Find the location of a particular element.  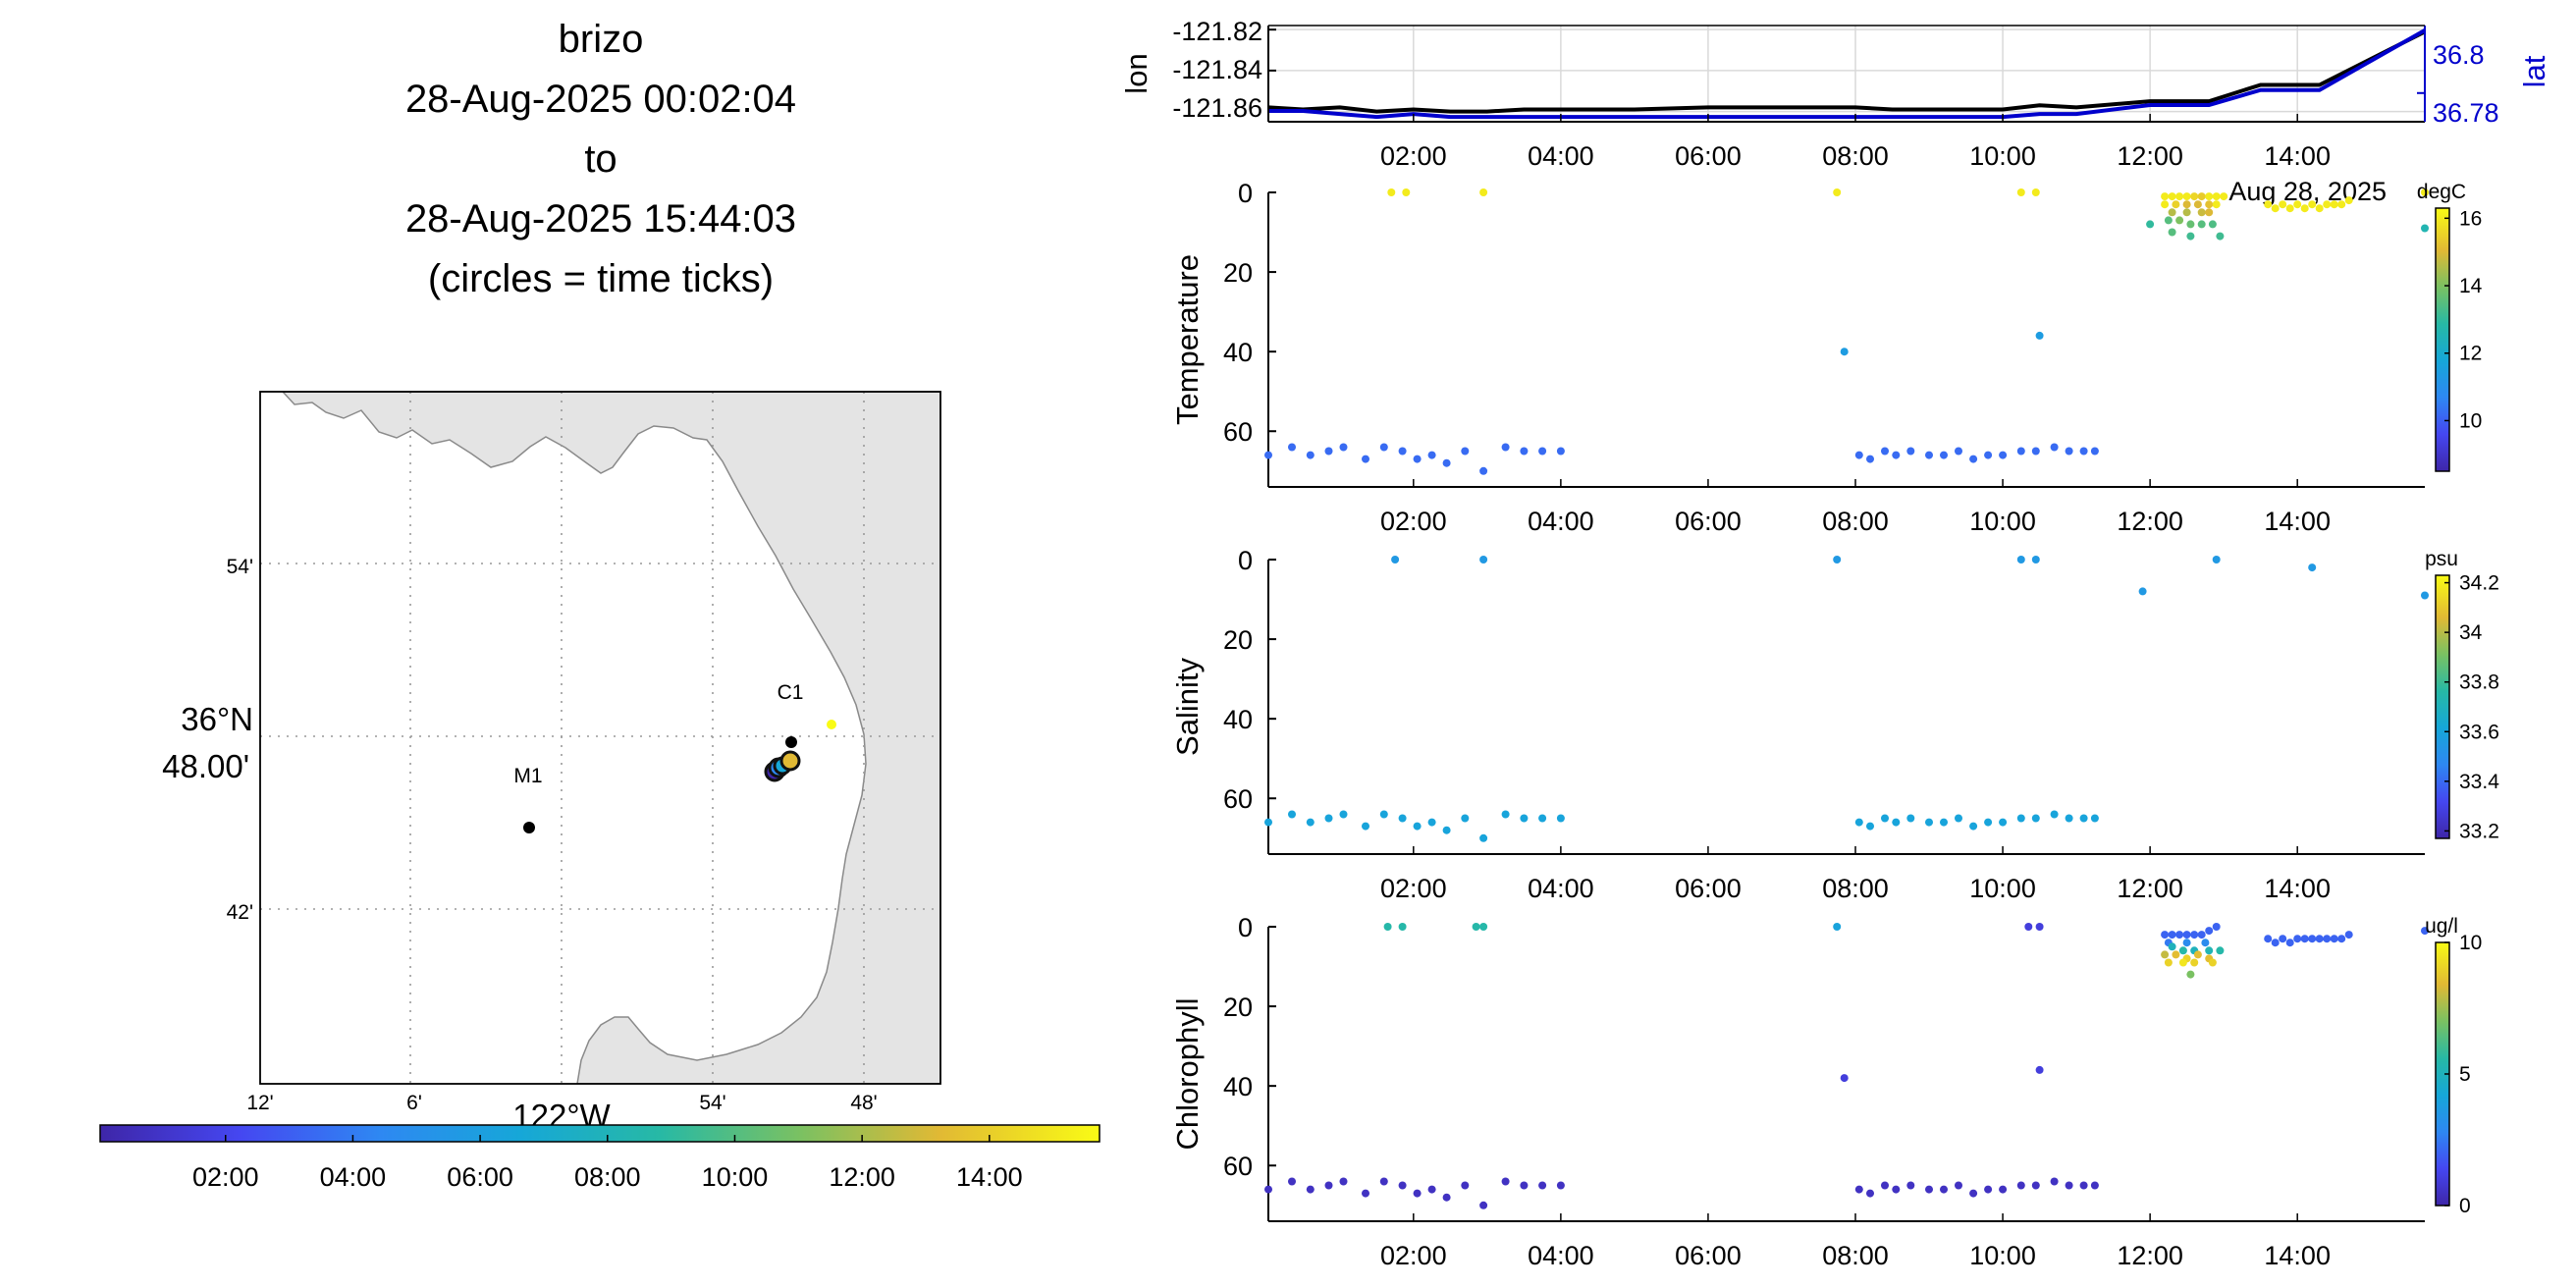

station-marker-c1 is located at coordinates (791, 742).